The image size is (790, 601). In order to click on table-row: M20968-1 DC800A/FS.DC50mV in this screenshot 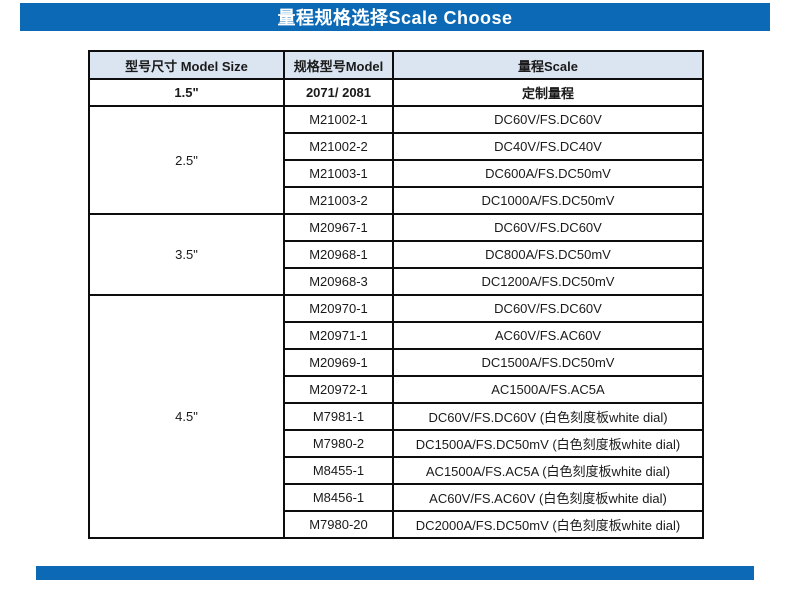, I will do `click(396, 254)`.